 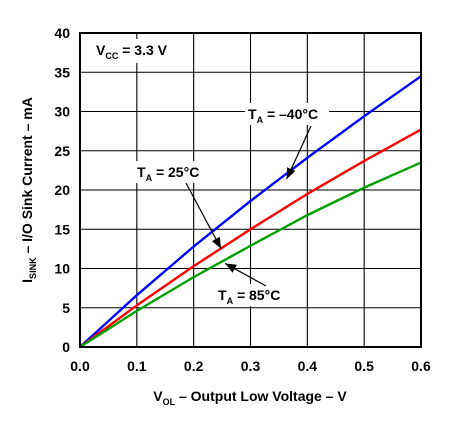 I want to click on arrow-series-1-head, so click(x=216, y=242).